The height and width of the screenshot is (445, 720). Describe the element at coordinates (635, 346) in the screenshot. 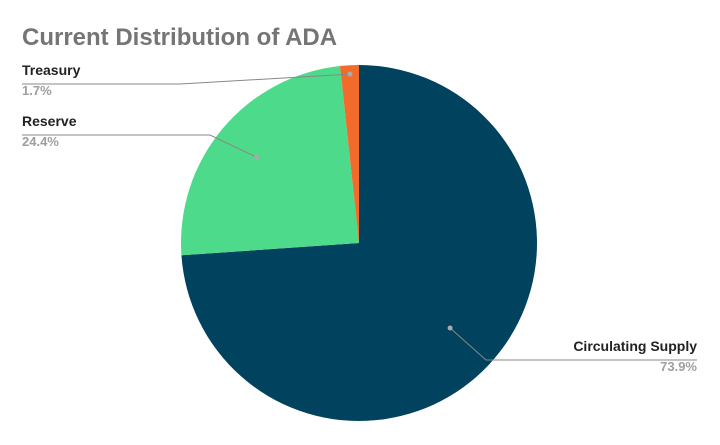

I see `slice-label: Circulating Supply` at that location.